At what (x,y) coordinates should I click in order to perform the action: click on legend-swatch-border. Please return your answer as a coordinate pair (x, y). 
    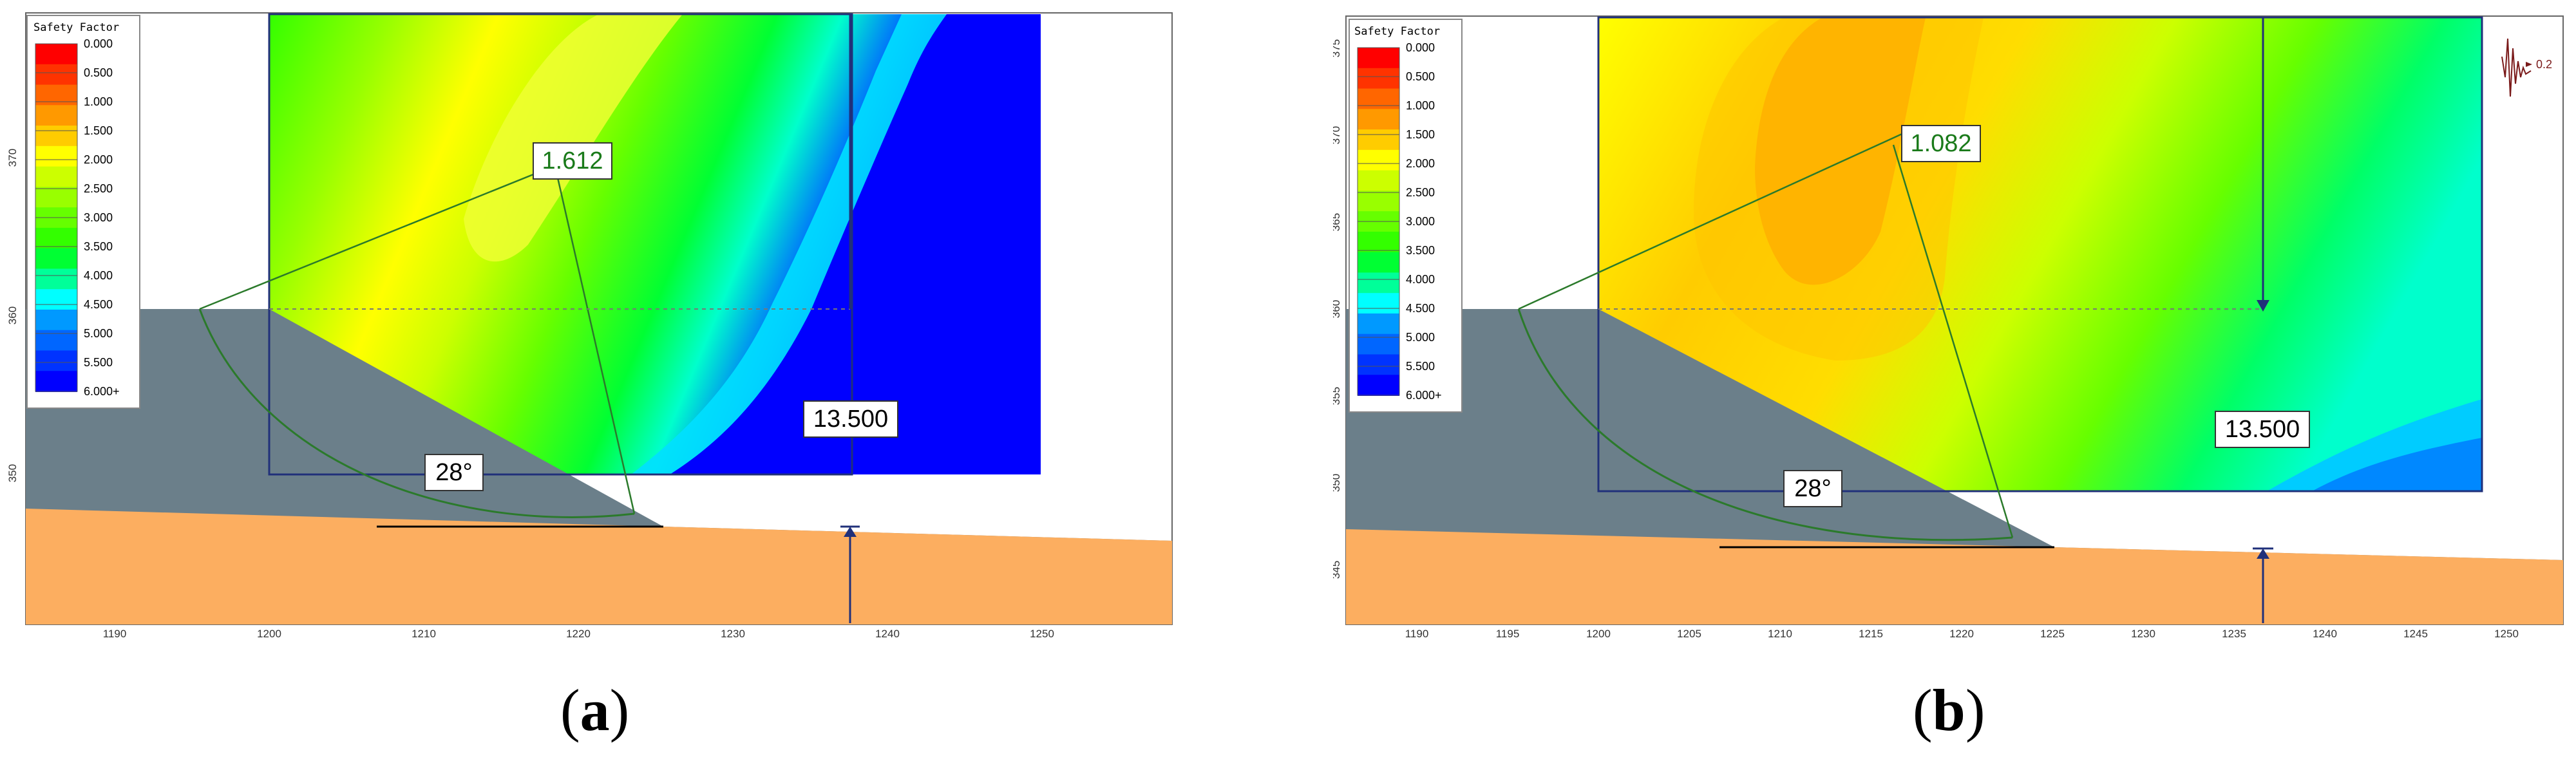
    Looking at the image, I should click on (1378, 222).